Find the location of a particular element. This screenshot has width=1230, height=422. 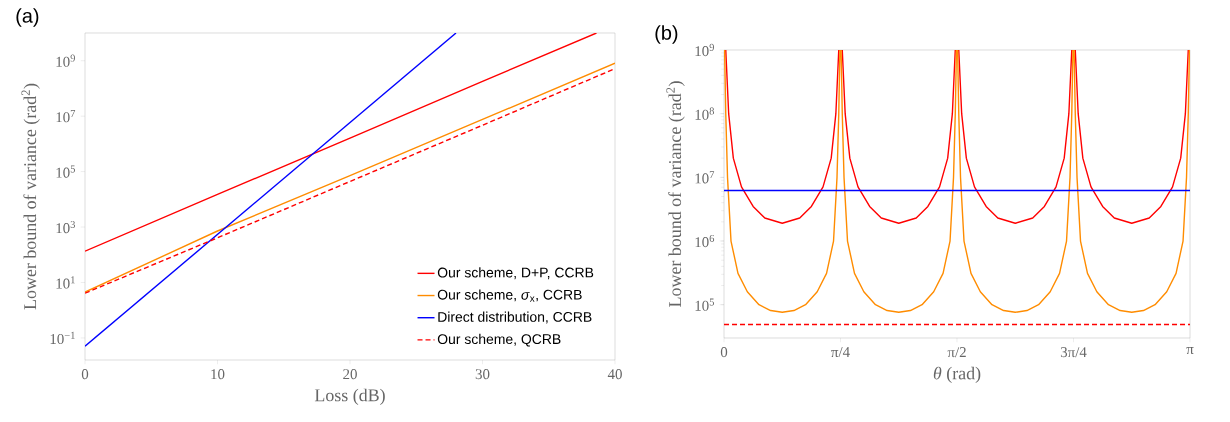

x-tick-label: 3π/4 is located at coordinates (1073, 352).